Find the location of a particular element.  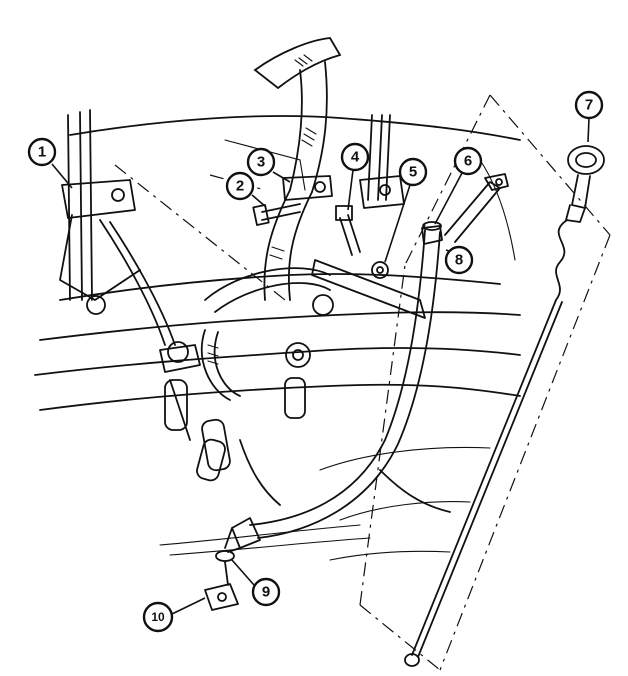

callout-6: 6 is located at coordinates (468, 161).